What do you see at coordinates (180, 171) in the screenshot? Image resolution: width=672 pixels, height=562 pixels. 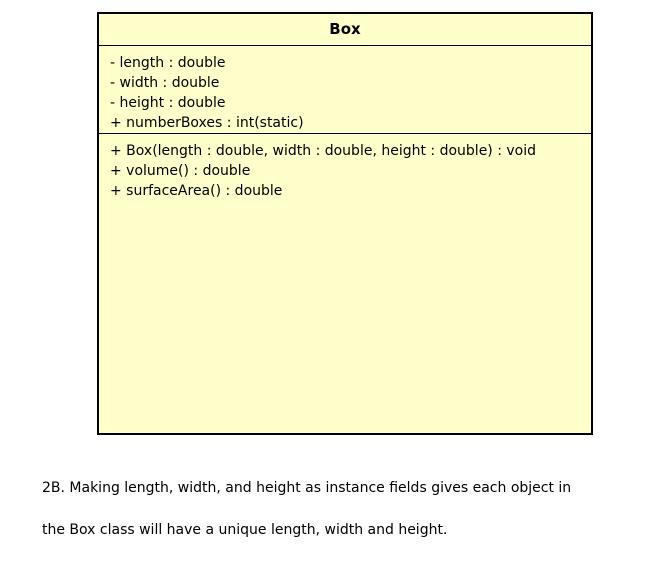 I see `operation-volume: + volume() : double` at bounding box center [180, 171].